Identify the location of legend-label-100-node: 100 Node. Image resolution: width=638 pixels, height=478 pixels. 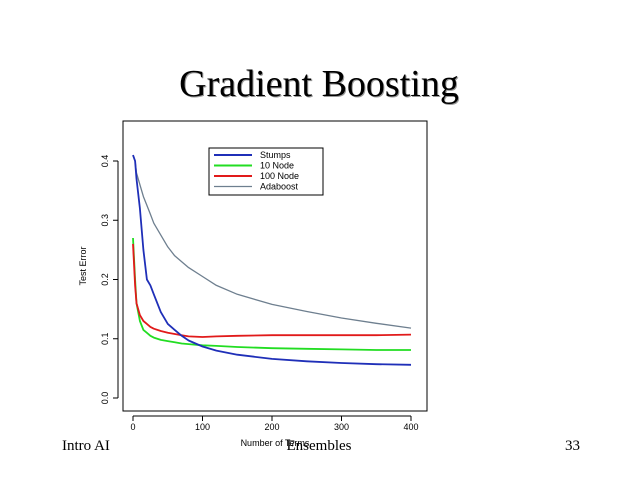
(279, 176).